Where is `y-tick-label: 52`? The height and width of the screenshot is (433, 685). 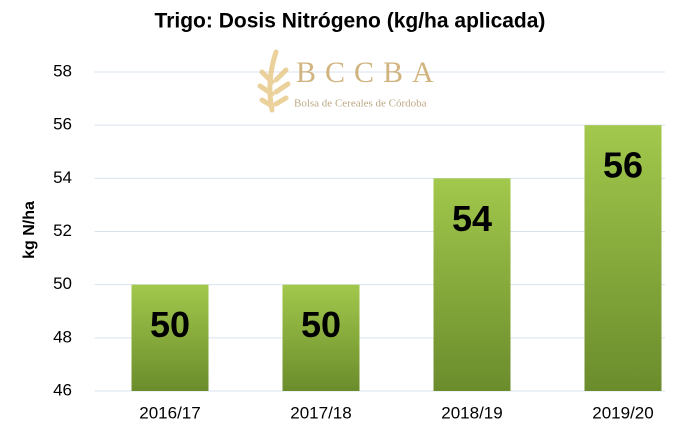
y-tick-label: 52 is located at coordinates (62, 230).